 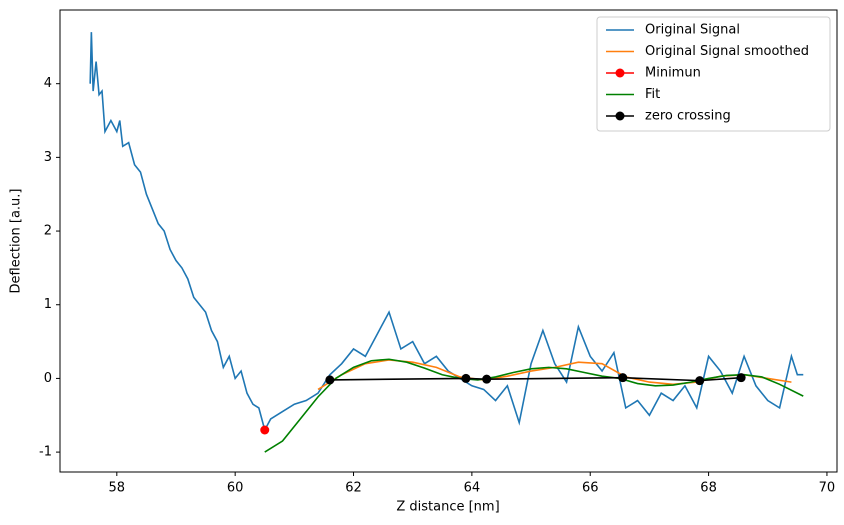 What do you see at coordinates (48, 378) in the screenshot?
I see `y-tick-label: 0` at bounding box center [48, 378].